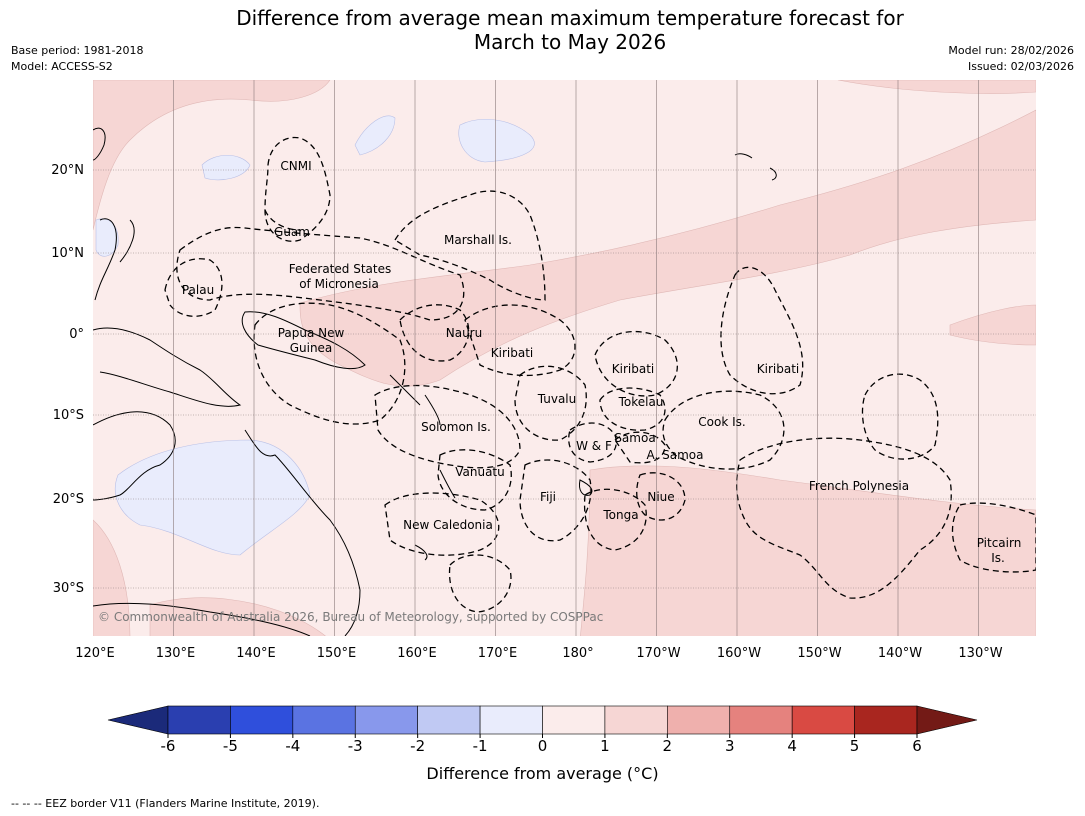 This screenshot has width=1085, height=816. I want to click on colorbar-tick-label: 5, so click(855, 746).